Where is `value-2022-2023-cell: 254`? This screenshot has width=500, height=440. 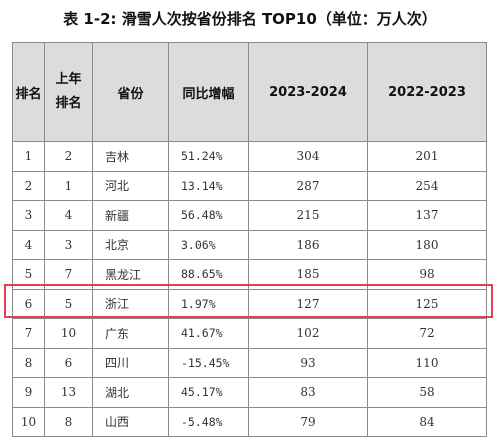 value-2022-2023-cell: 254 is located at coordinates (427, 185).